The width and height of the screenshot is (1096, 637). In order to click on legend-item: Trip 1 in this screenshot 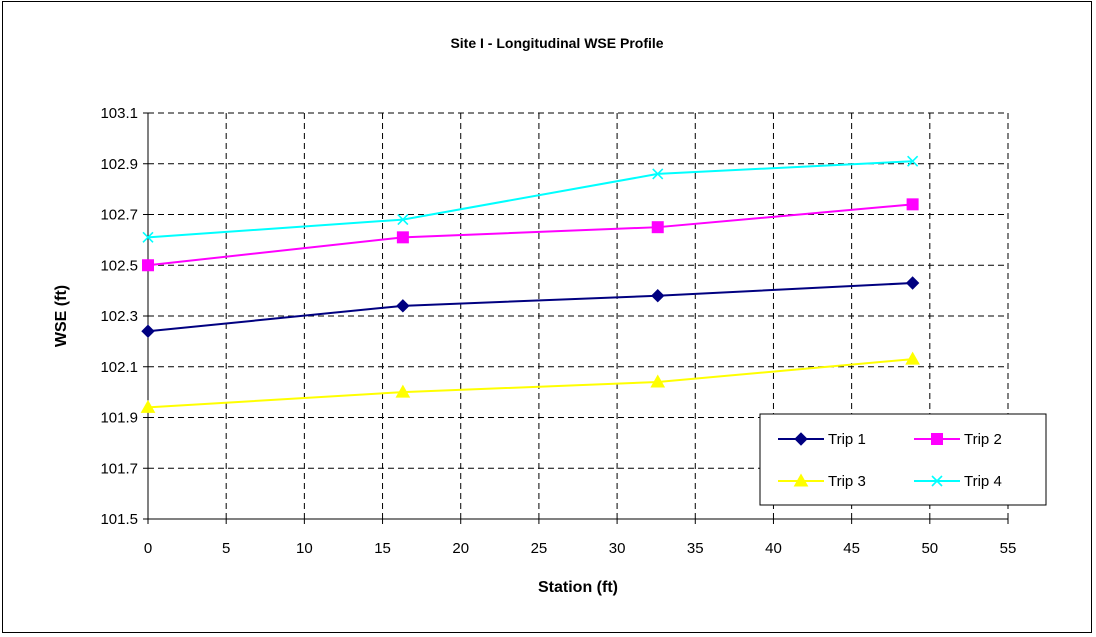, I will do `click(822, 439)`.